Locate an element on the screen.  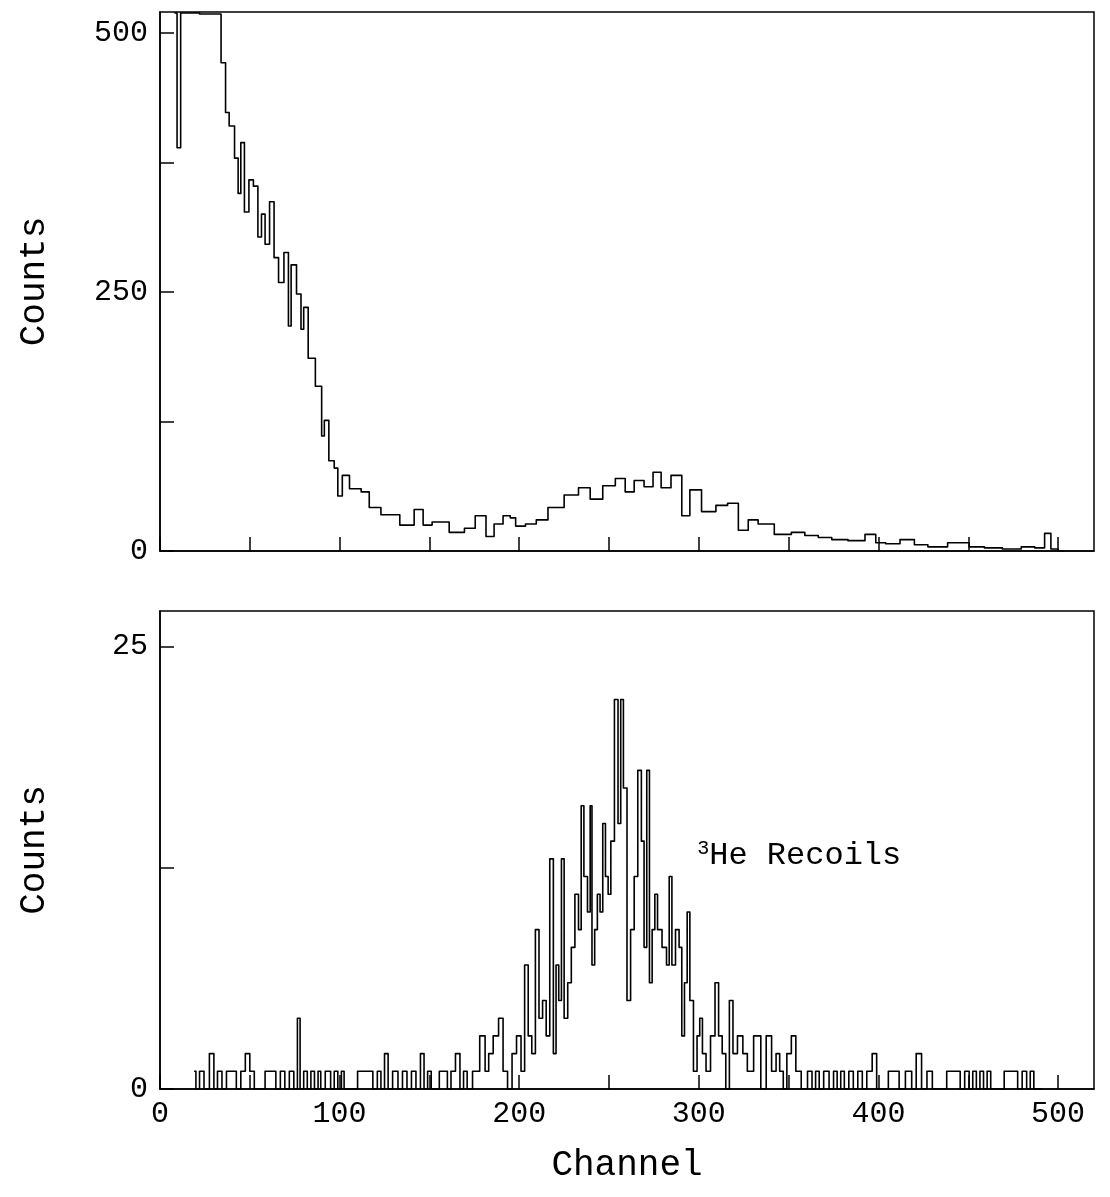
x-tick-label: 300 is located at coordinates (698, 1114).